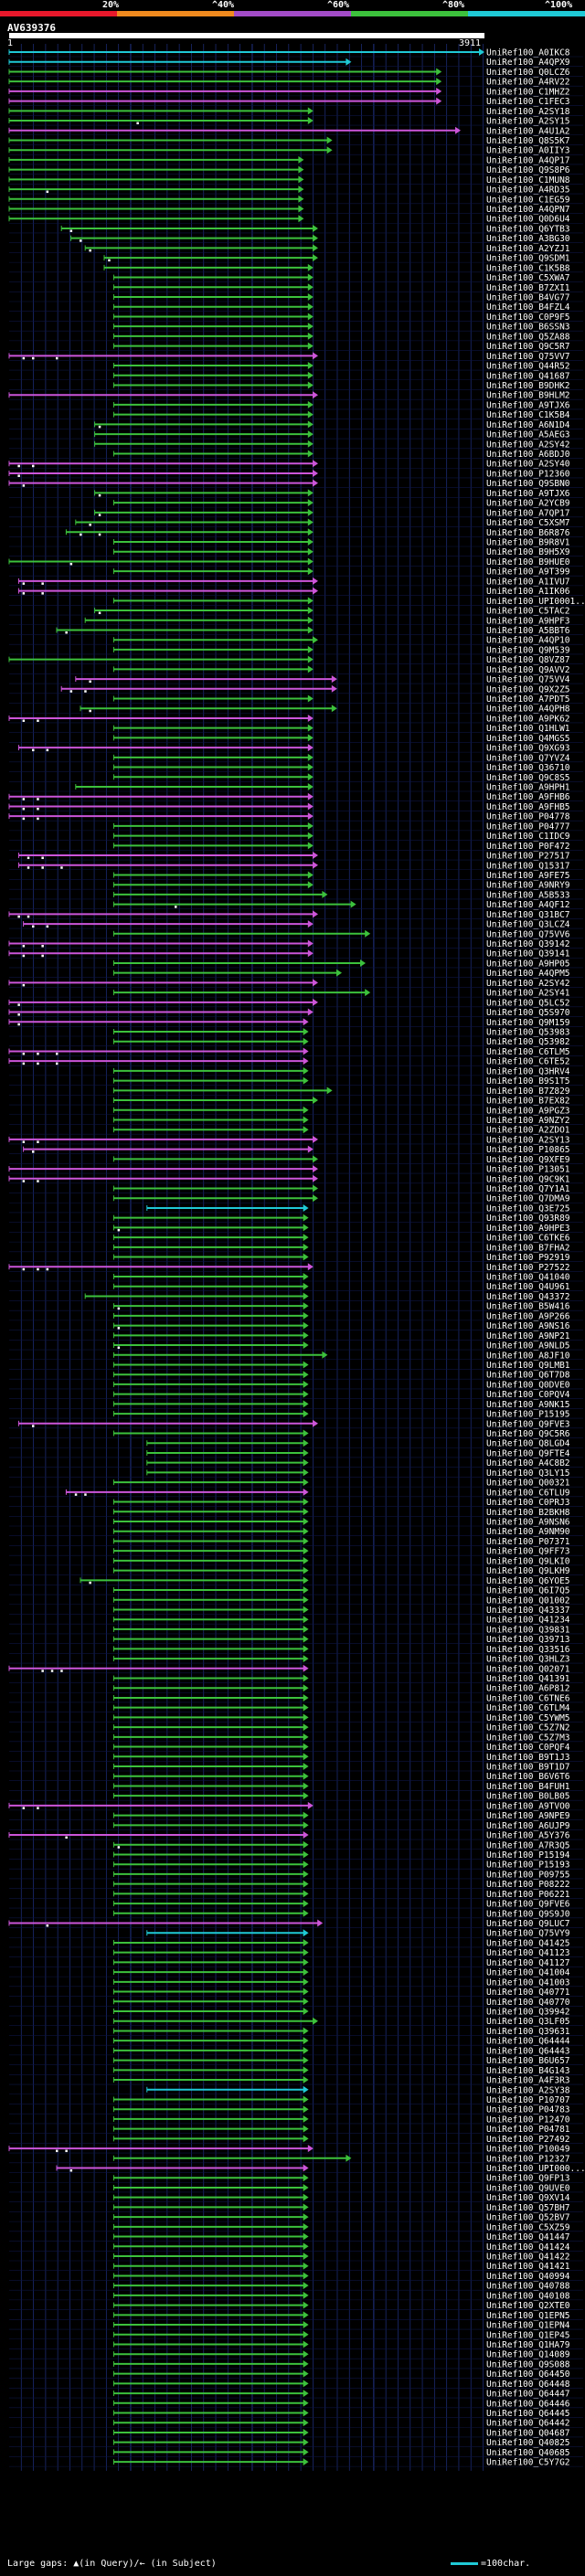 This screenshot has height=2576, width=585. Describe the element at coordinates (528, 191) in the screenshot. I see `hit-label: UniRef100_A4RD35` at that location.